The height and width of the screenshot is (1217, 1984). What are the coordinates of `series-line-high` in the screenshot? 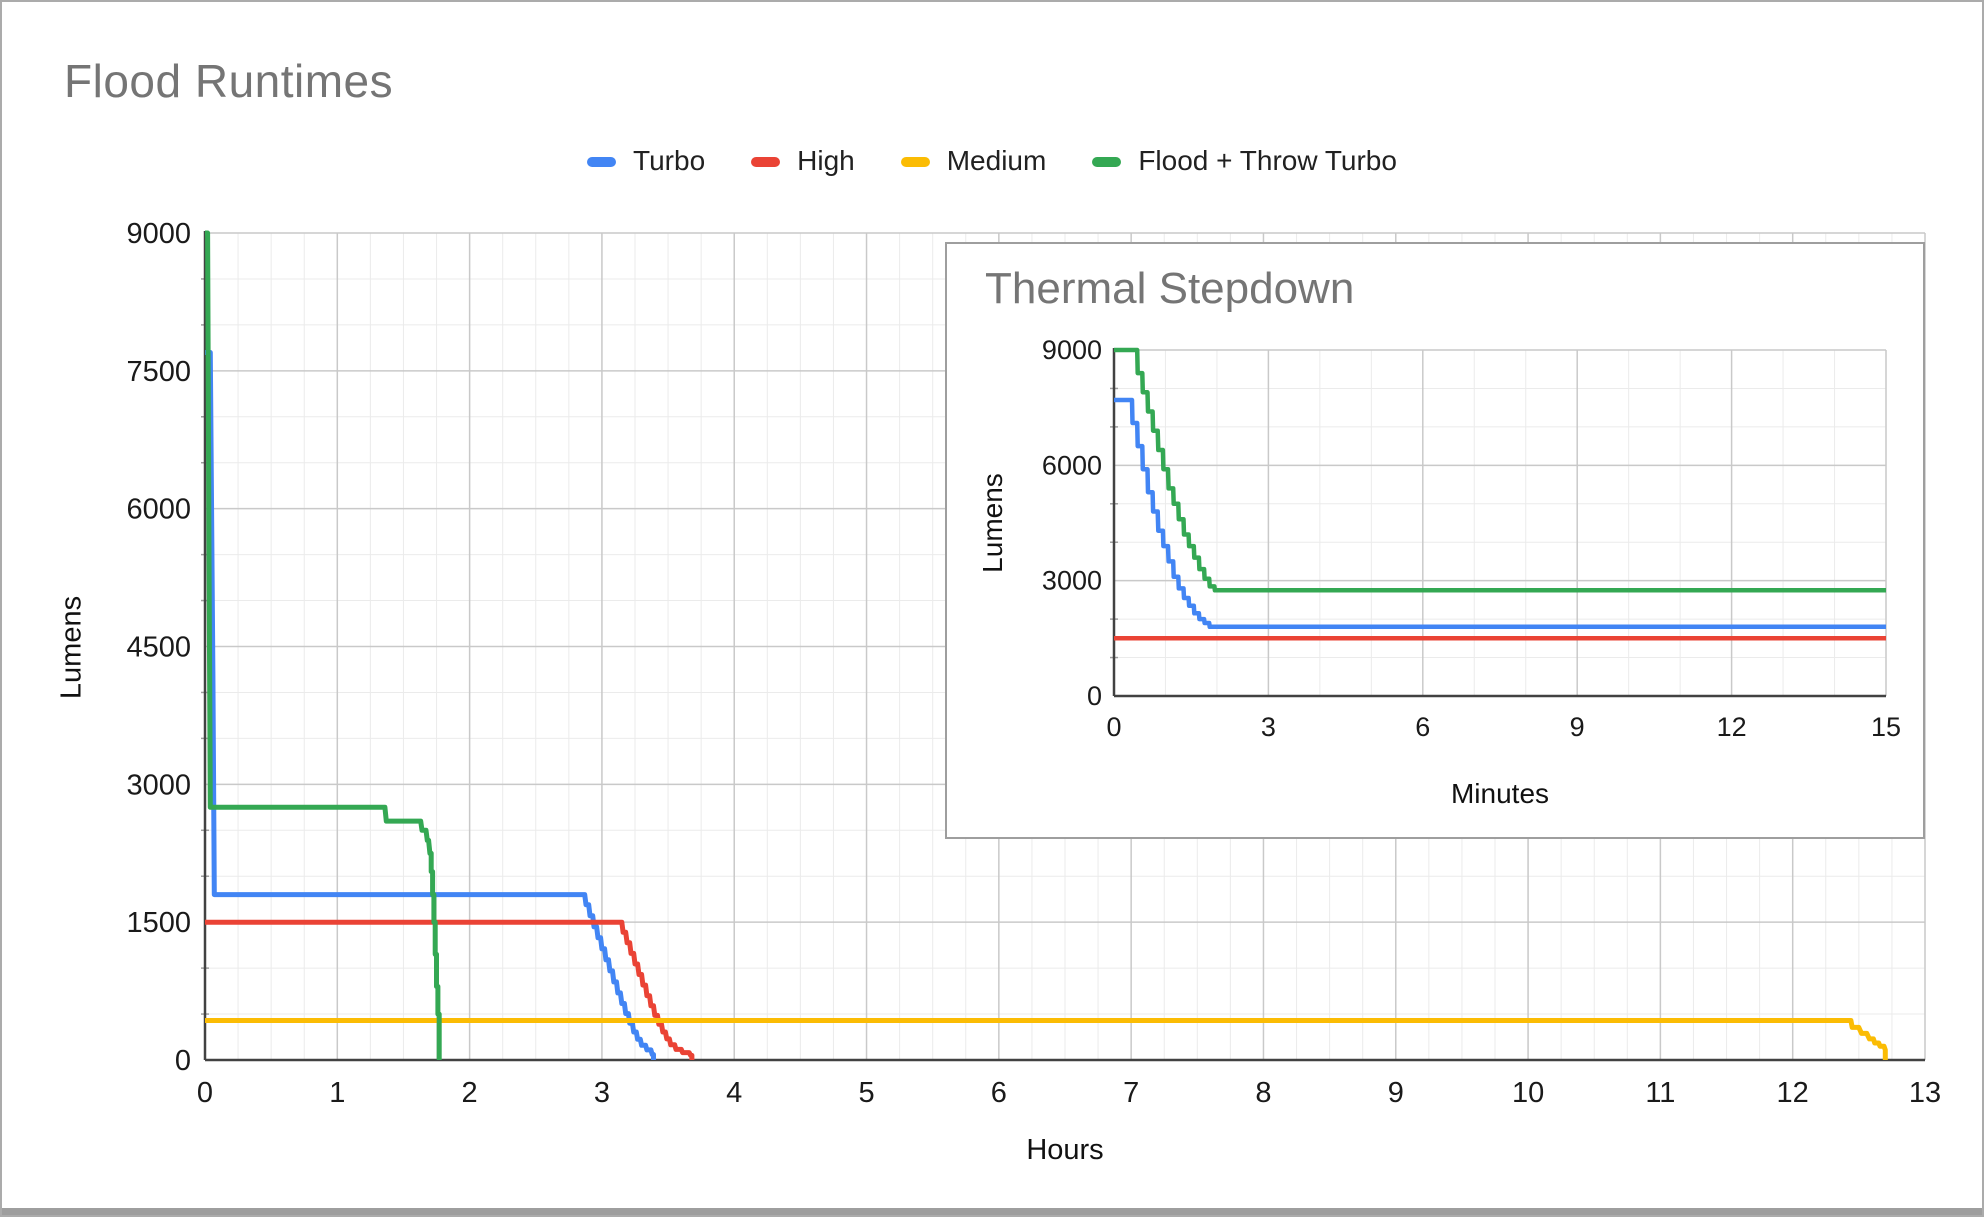 It's located at (450, 989).